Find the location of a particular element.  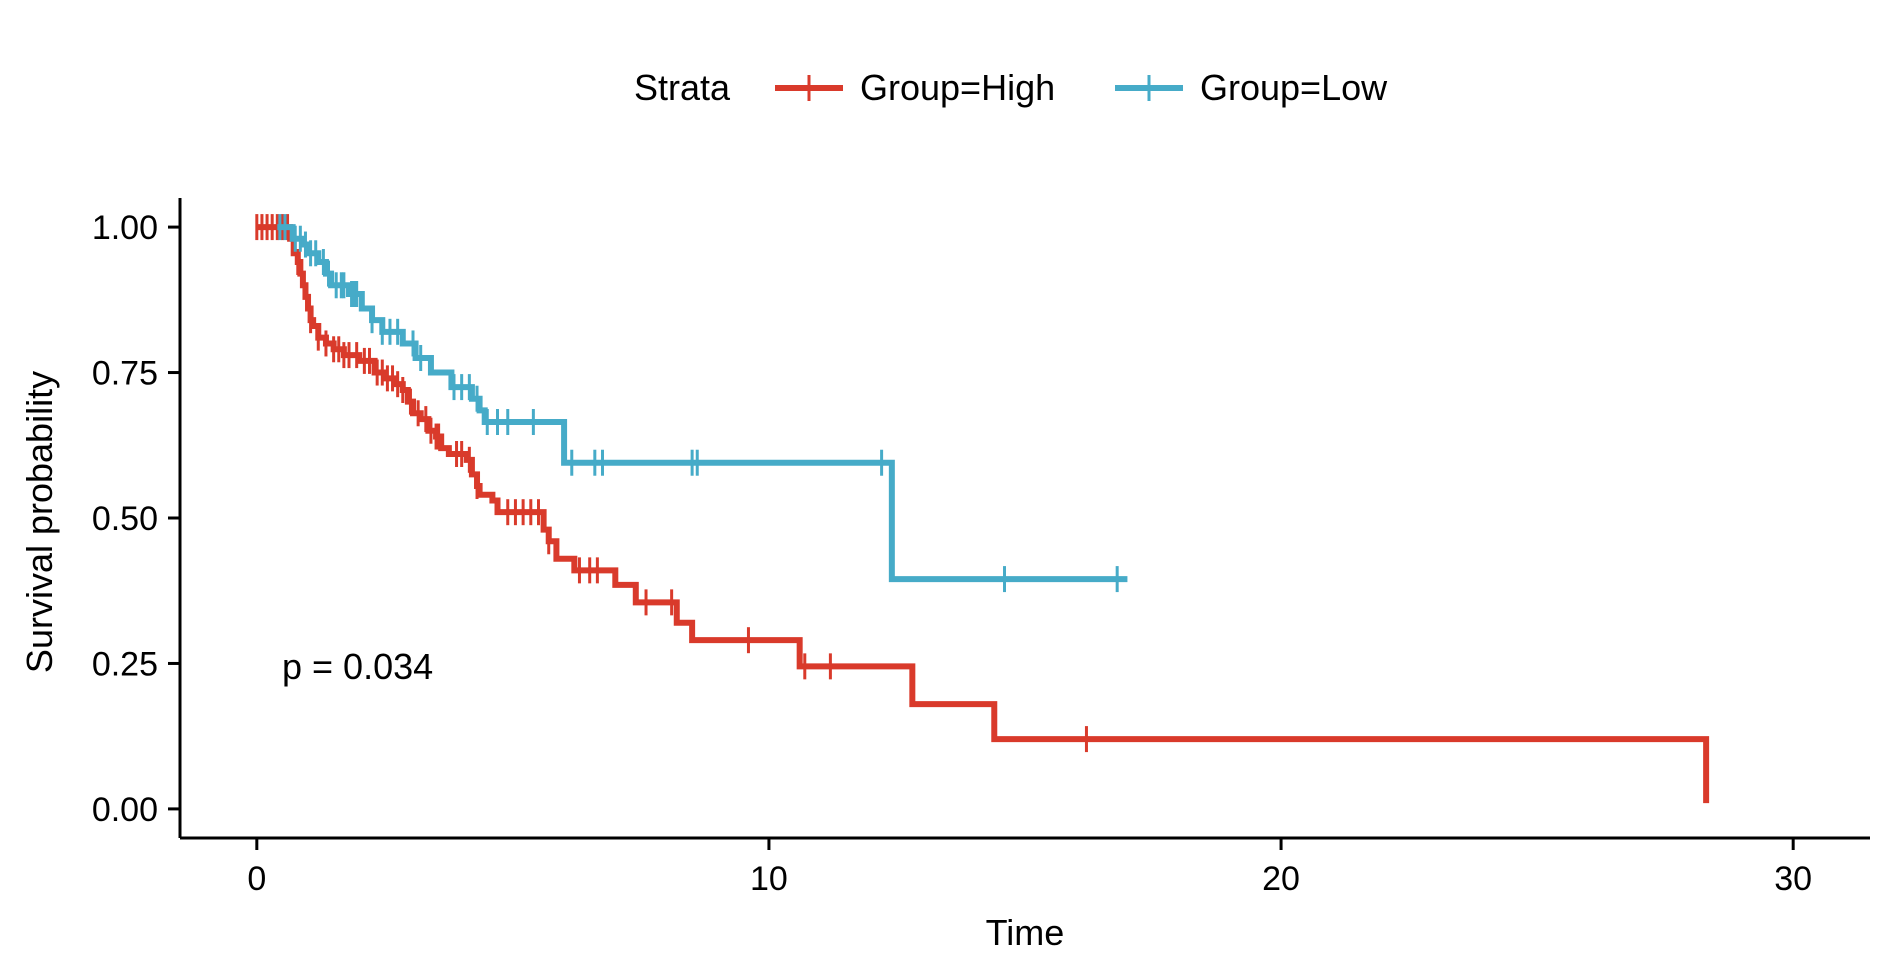

y-axis-title: Survival probability is located at coordinates (39, 522).